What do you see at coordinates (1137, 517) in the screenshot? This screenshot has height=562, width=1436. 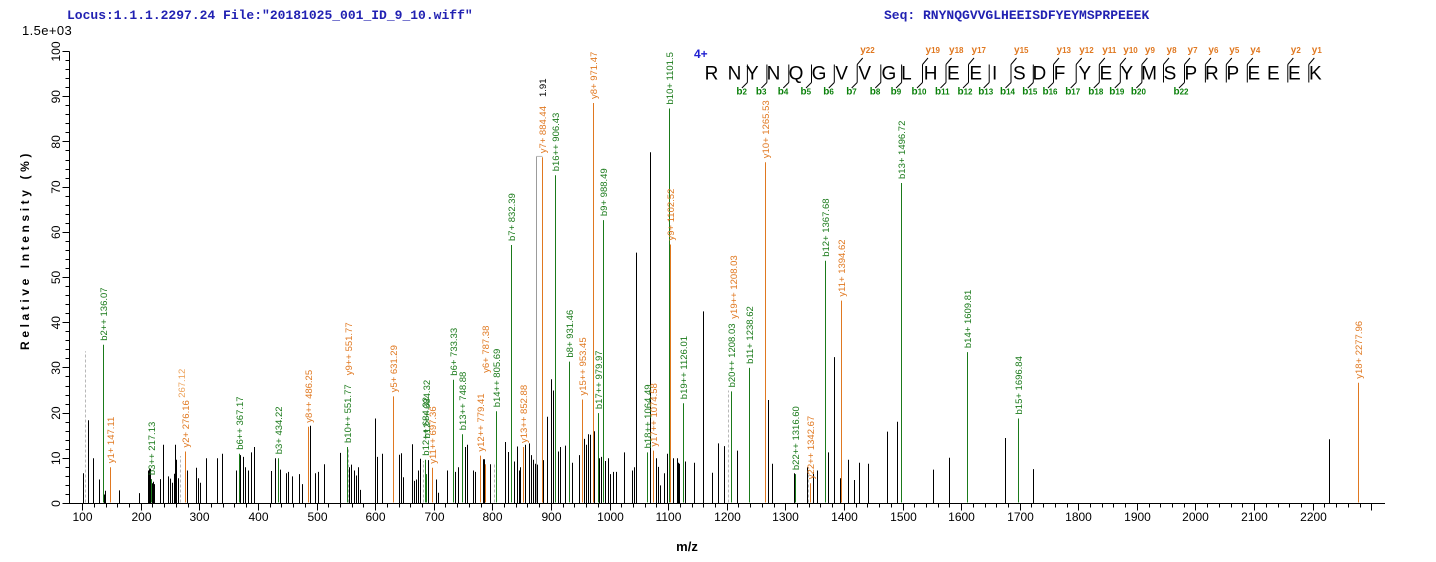 I see `svg-text: 1900` at bounding box center [1137, 517].